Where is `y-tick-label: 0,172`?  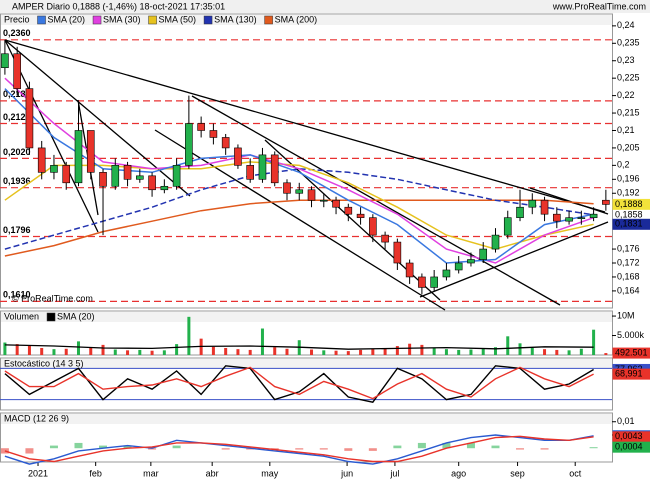 y-tick-label: 0,172 is located at coordinates (628, 262).